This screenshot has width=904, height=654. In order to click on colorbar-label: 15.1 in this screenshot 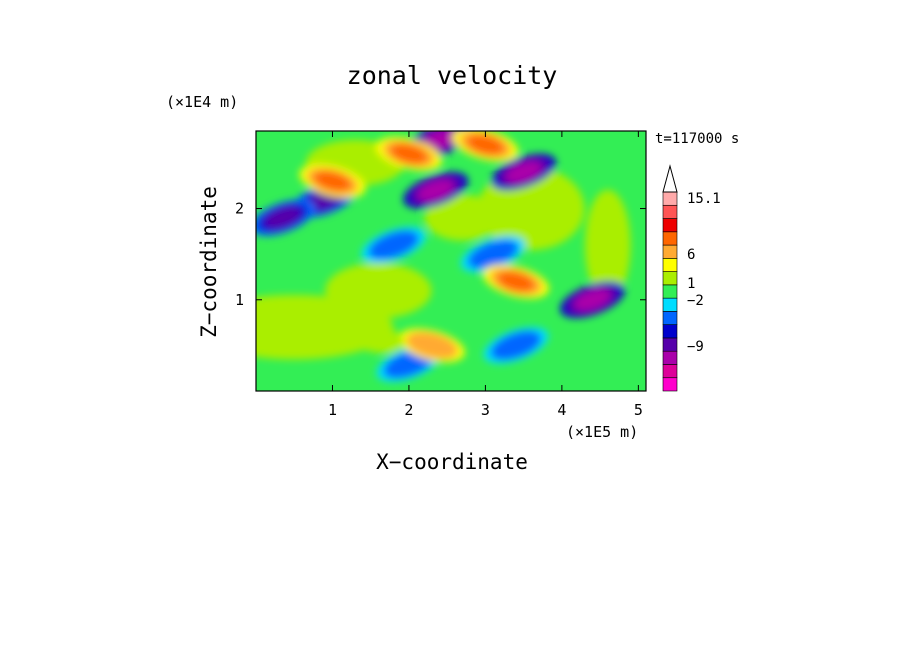, I will do `click(704, 199)`.